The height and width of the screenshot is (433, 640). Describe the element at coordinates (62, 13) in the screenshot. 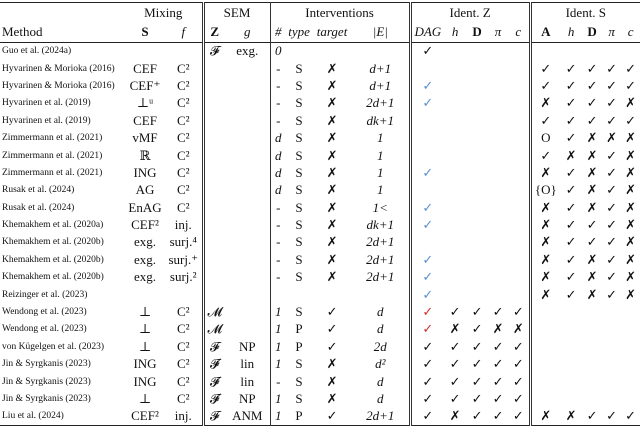

I see `header-spacer` at that location.